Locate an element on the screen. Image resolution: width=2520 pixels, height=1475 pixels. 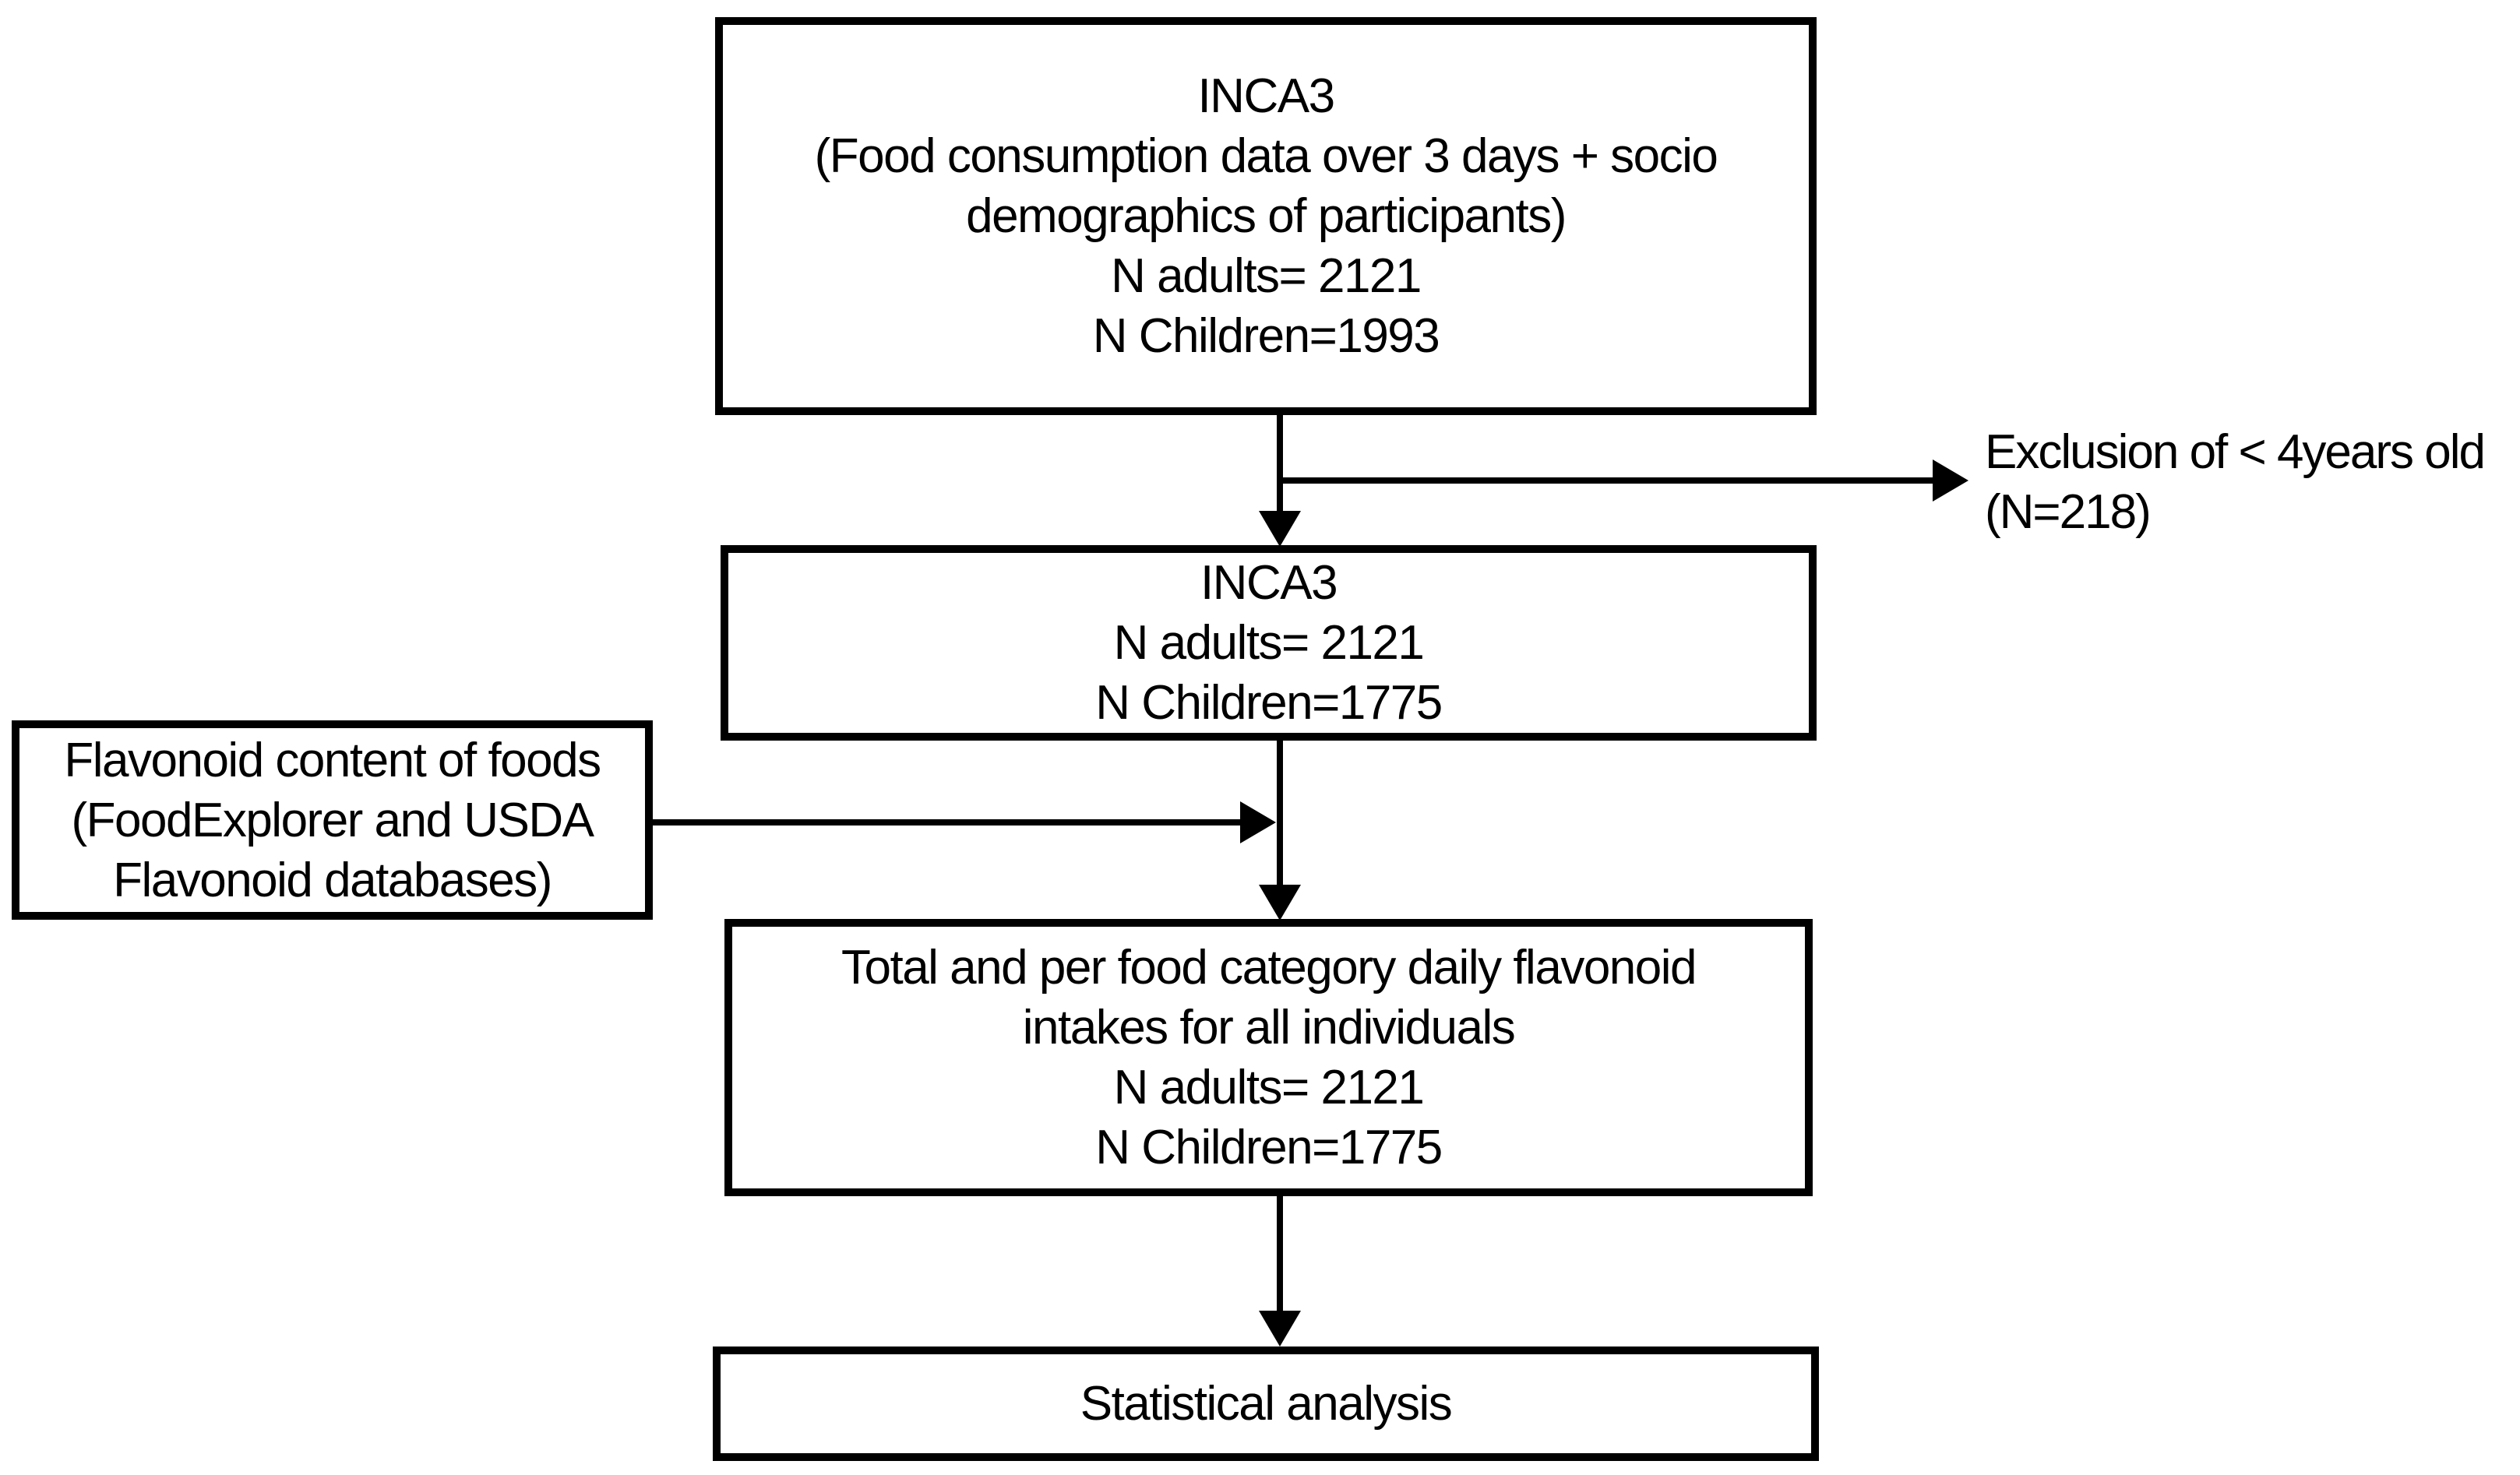
connector-filtered-to-intakes is located at coordinates (1280, 813).